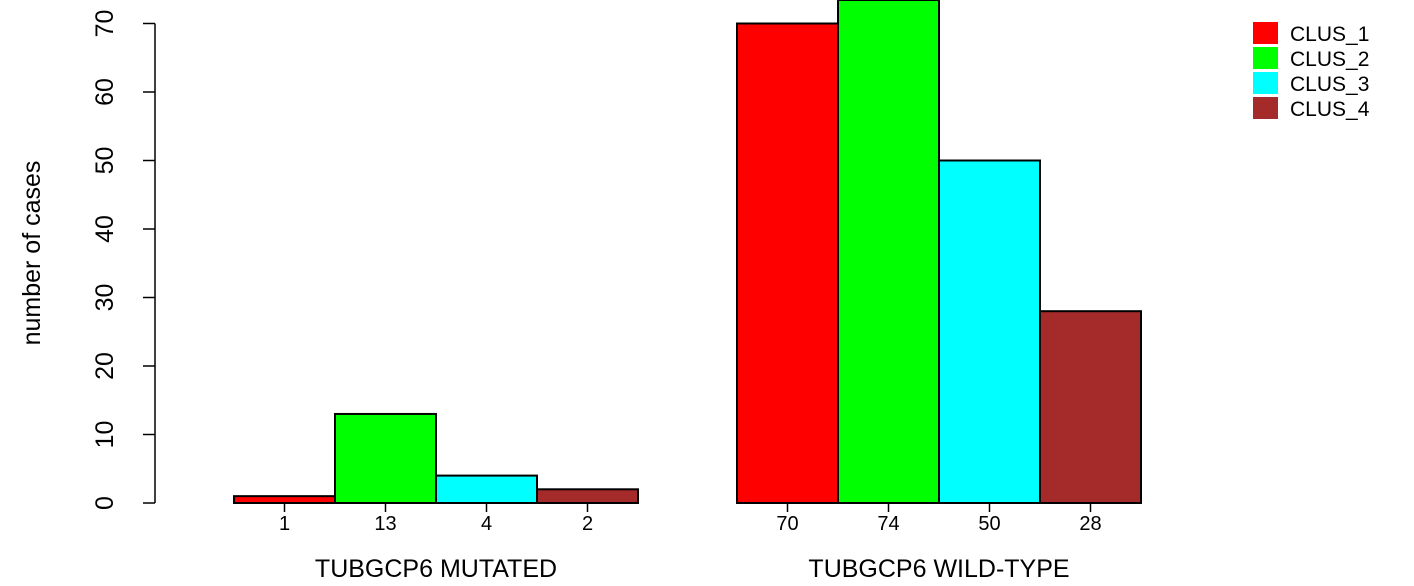 This screenshot has height=586, width=1414. Describe the element at coordinates (989, 524) in the screenshot. I see `bar-value-label: 50` at that location.